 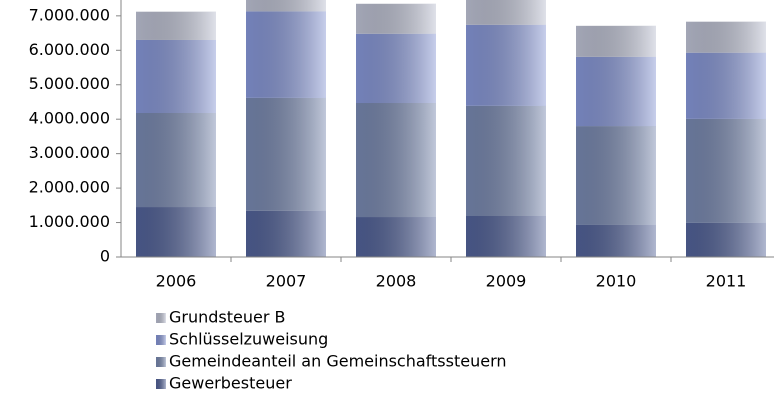 I want to click on x-tick-label: 2010, so click(x=616, y=281).